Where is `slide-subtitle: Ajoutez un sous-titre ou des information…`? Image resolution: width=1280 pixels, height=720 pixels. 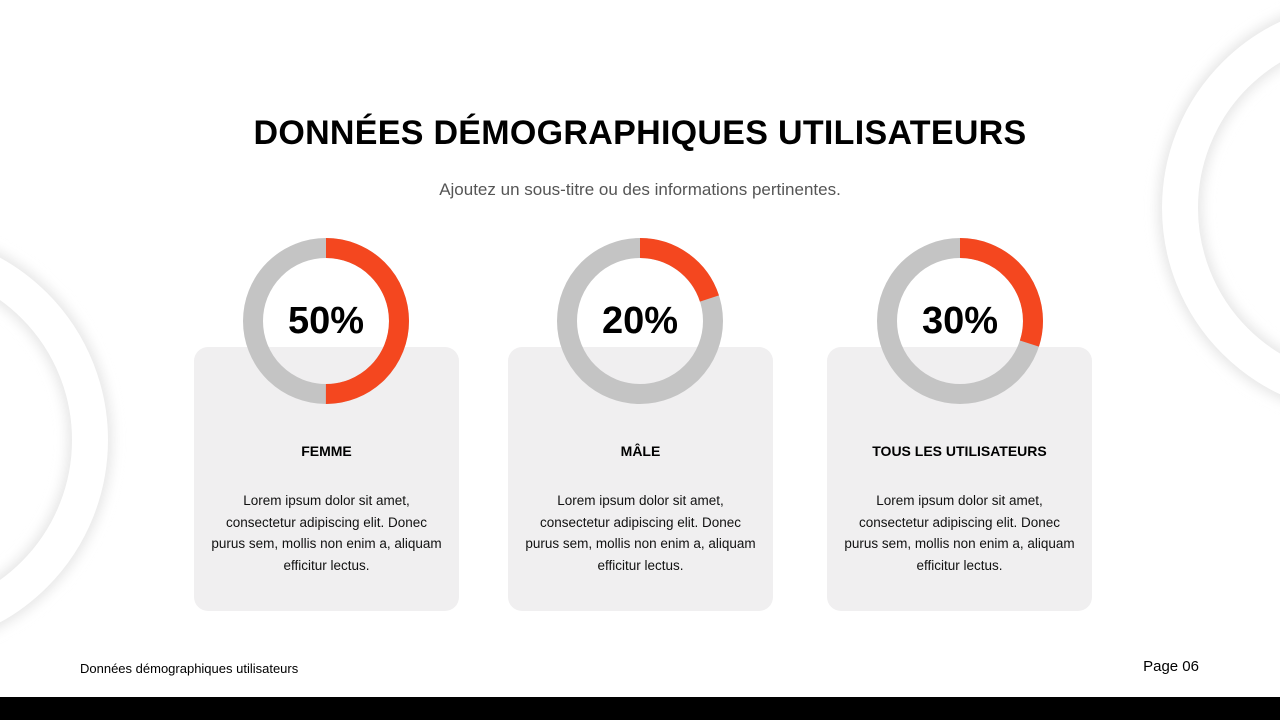 slide-subtitle: Ajoutez un sous-titre ou des information… is located at coordinates (640, 189).